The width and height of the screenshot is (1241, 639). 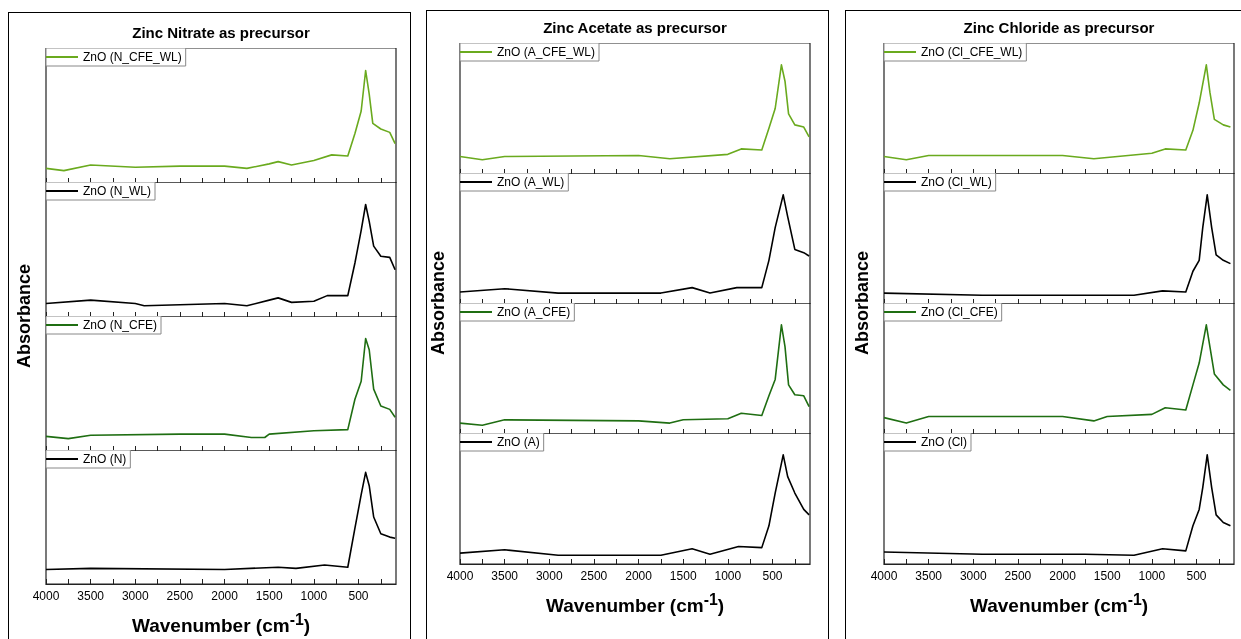 What do you see at coordinates (117, 191) in the screenshot?
I see `legend-label: ZnO (N_WL)` at bounding box center [117, 191].